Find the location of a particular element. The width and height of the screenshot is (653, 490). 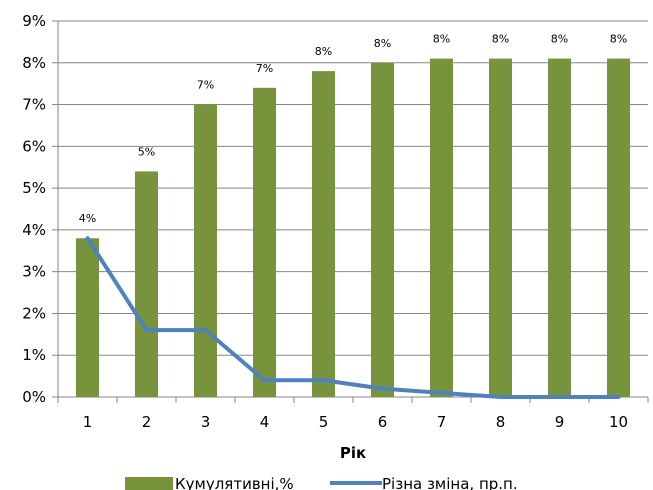

y-tick-label: 5% is located at coordinates (34, 188).